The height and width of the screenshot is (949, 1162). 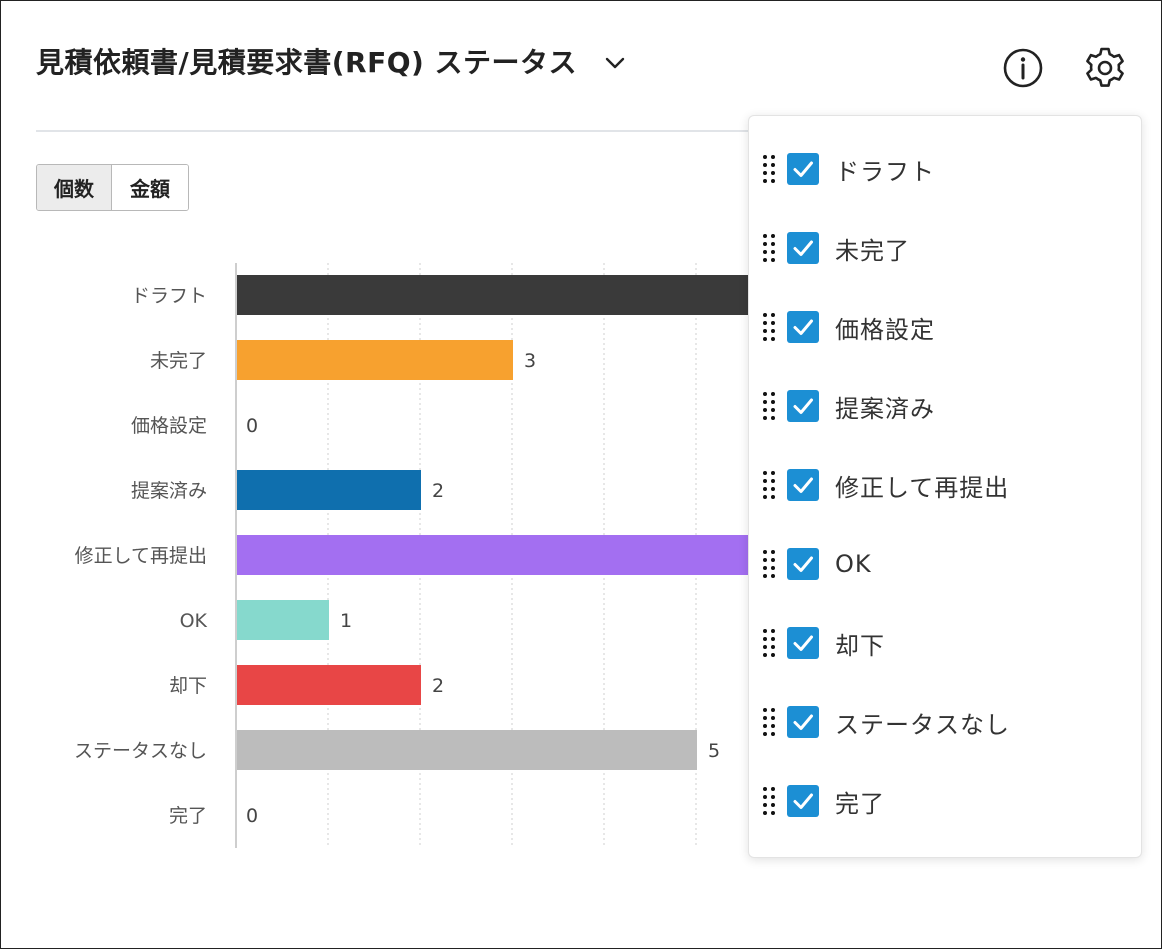 I want to click on menu-item-label: 修正して再提出, so click(x=922, y=487).